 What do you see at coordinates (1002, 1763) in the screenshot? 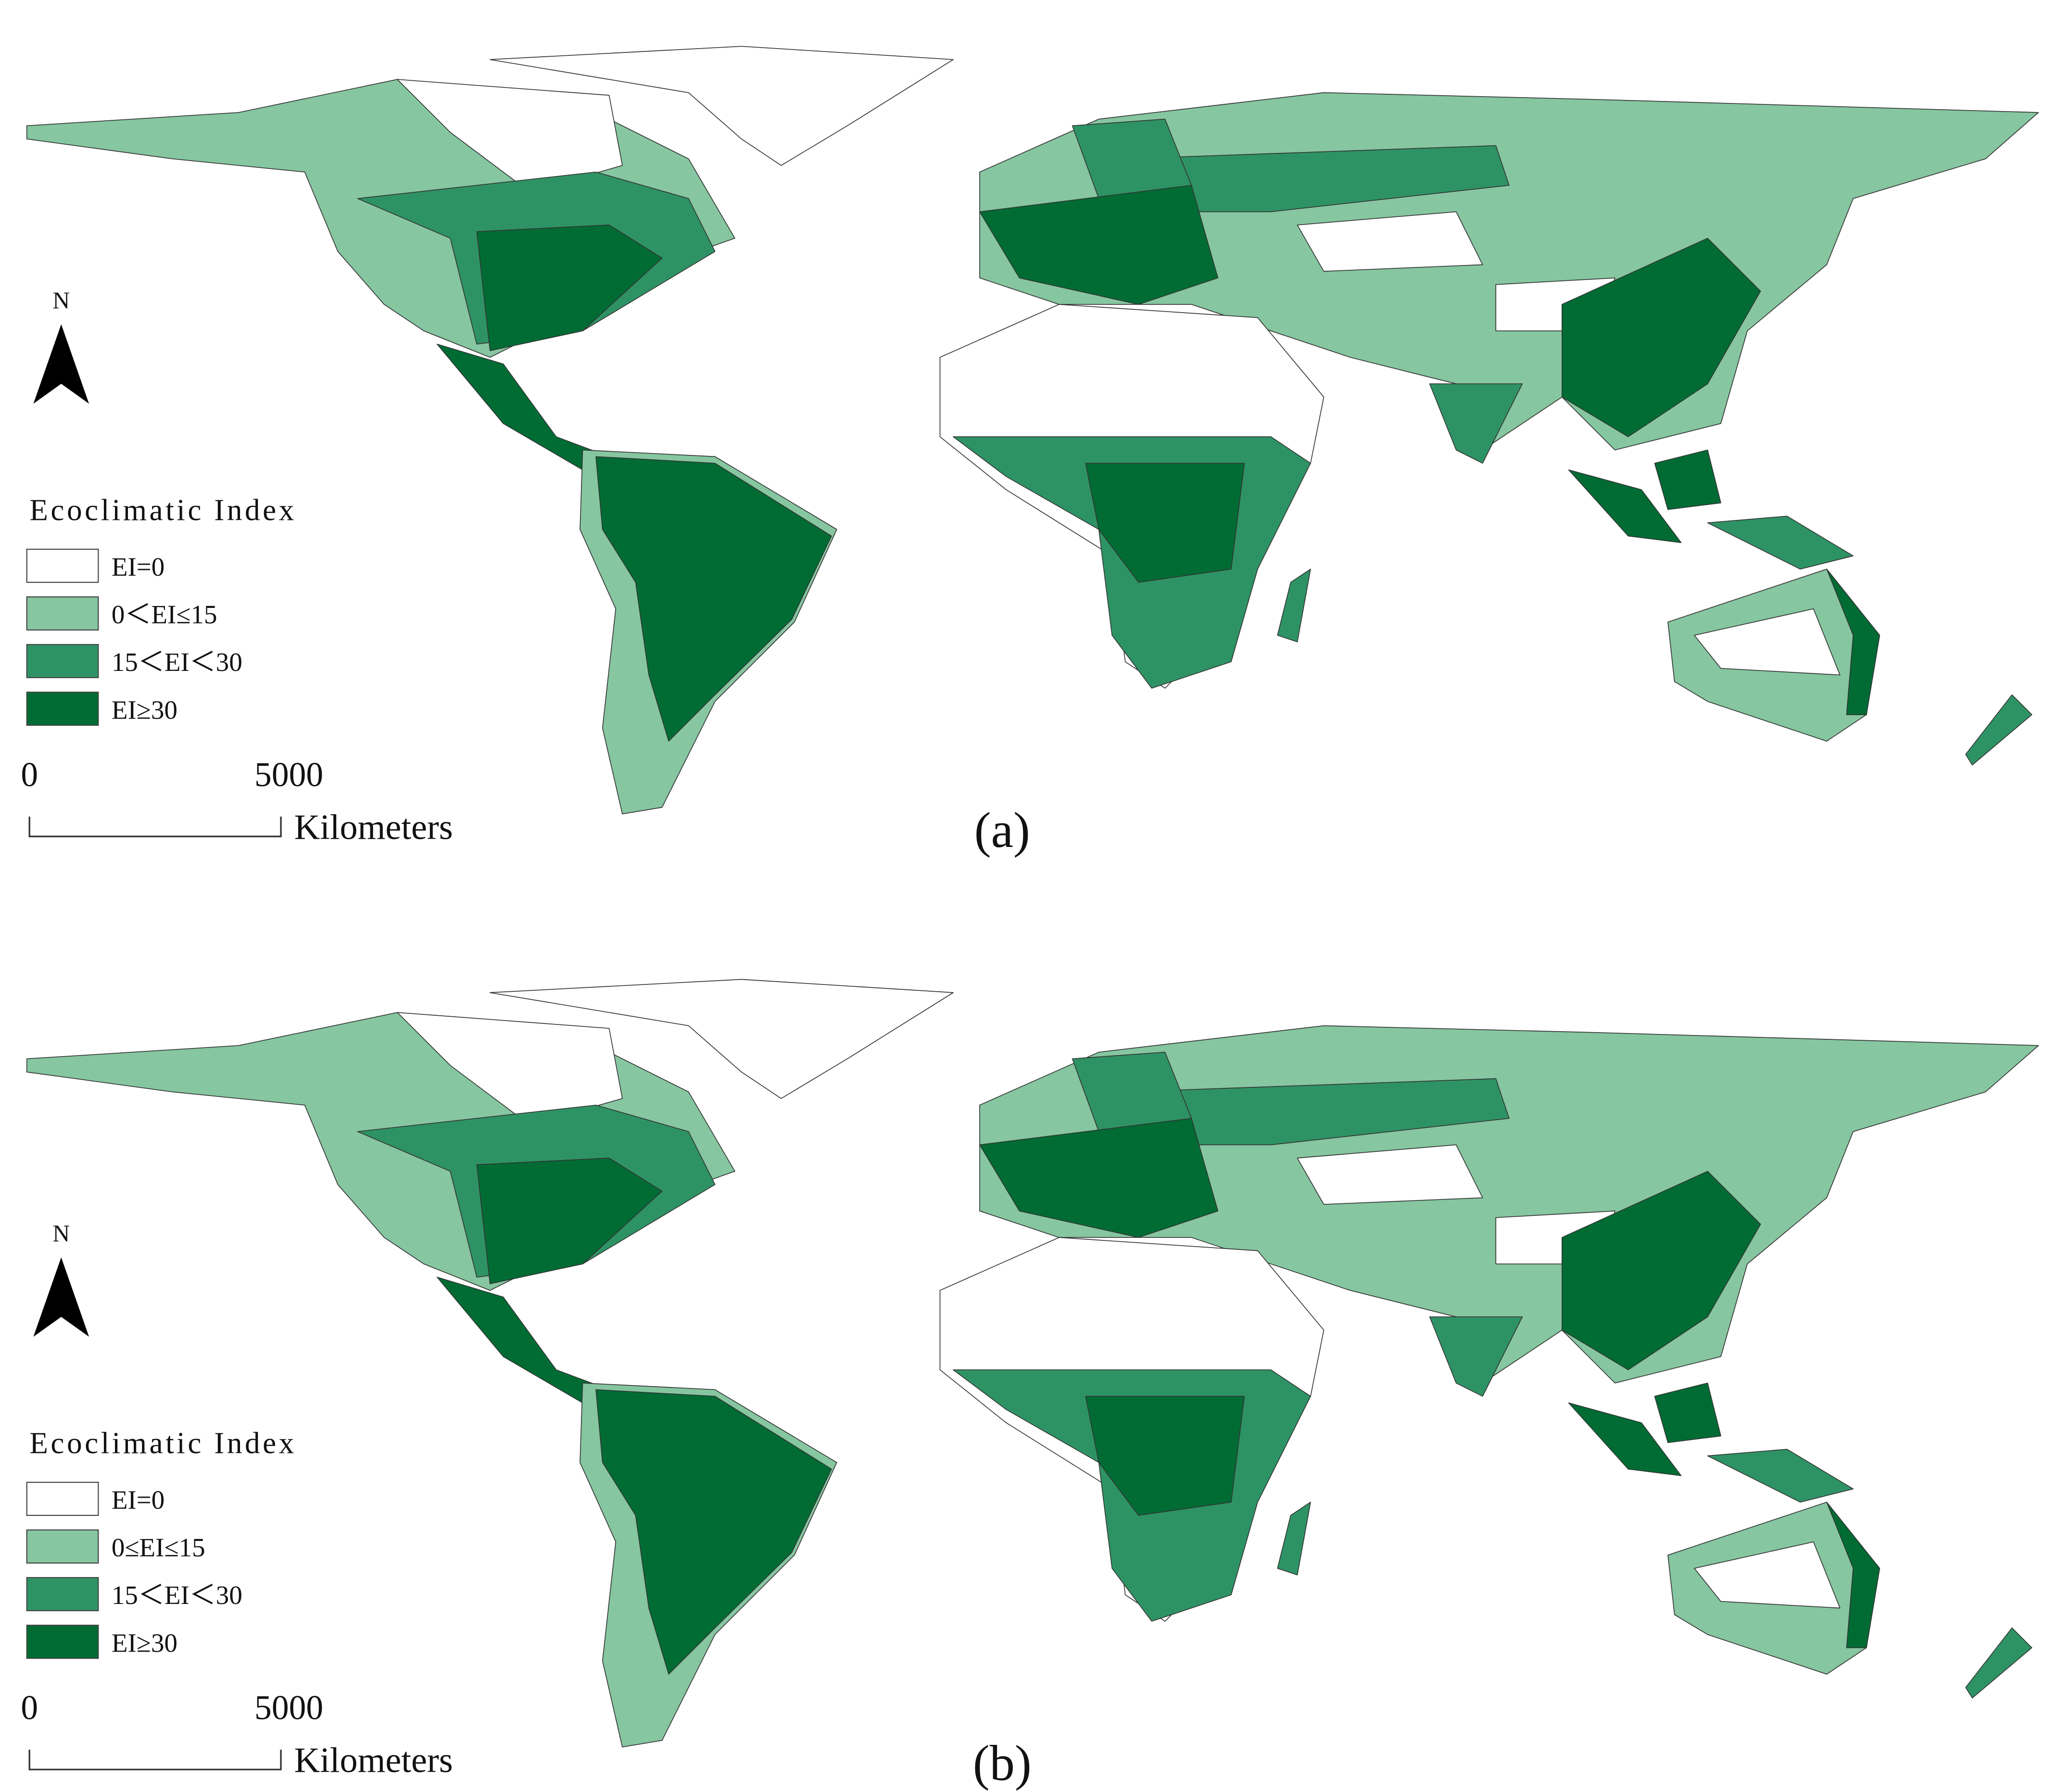
I see `panel-label: (b)` at bounding box center [1002, 1763].